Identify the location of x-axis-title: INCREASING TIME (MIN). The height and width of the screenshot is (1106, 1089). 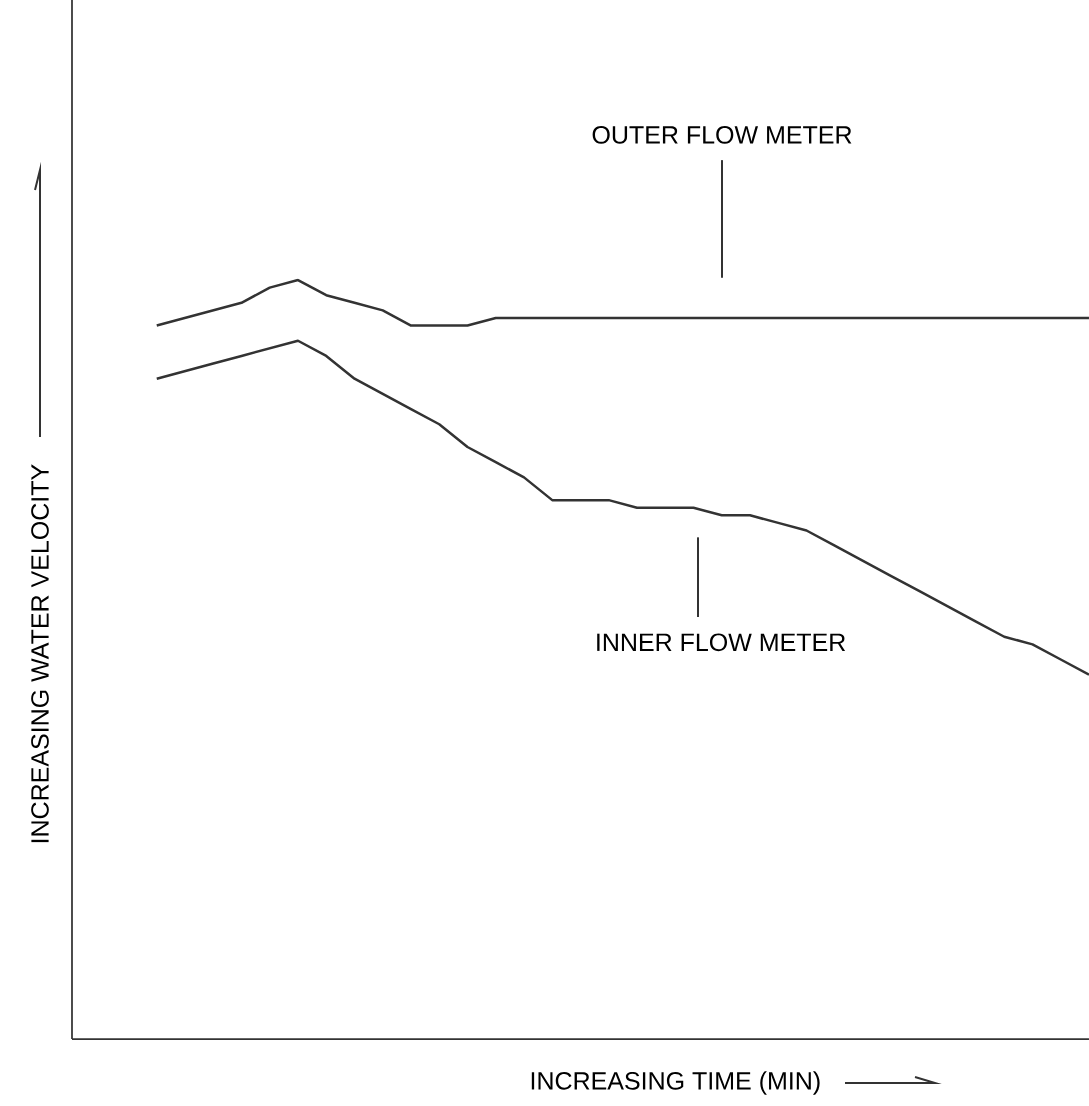
(675, 1083).